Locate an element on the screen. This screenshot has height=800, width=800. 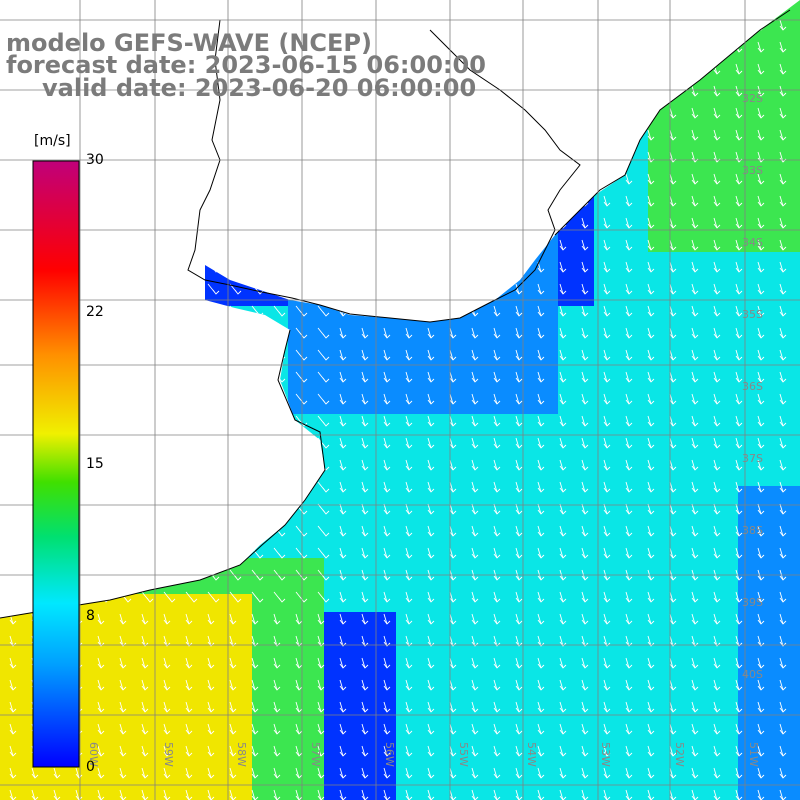
colorbar-gradient is located at coordinates (56, 464).